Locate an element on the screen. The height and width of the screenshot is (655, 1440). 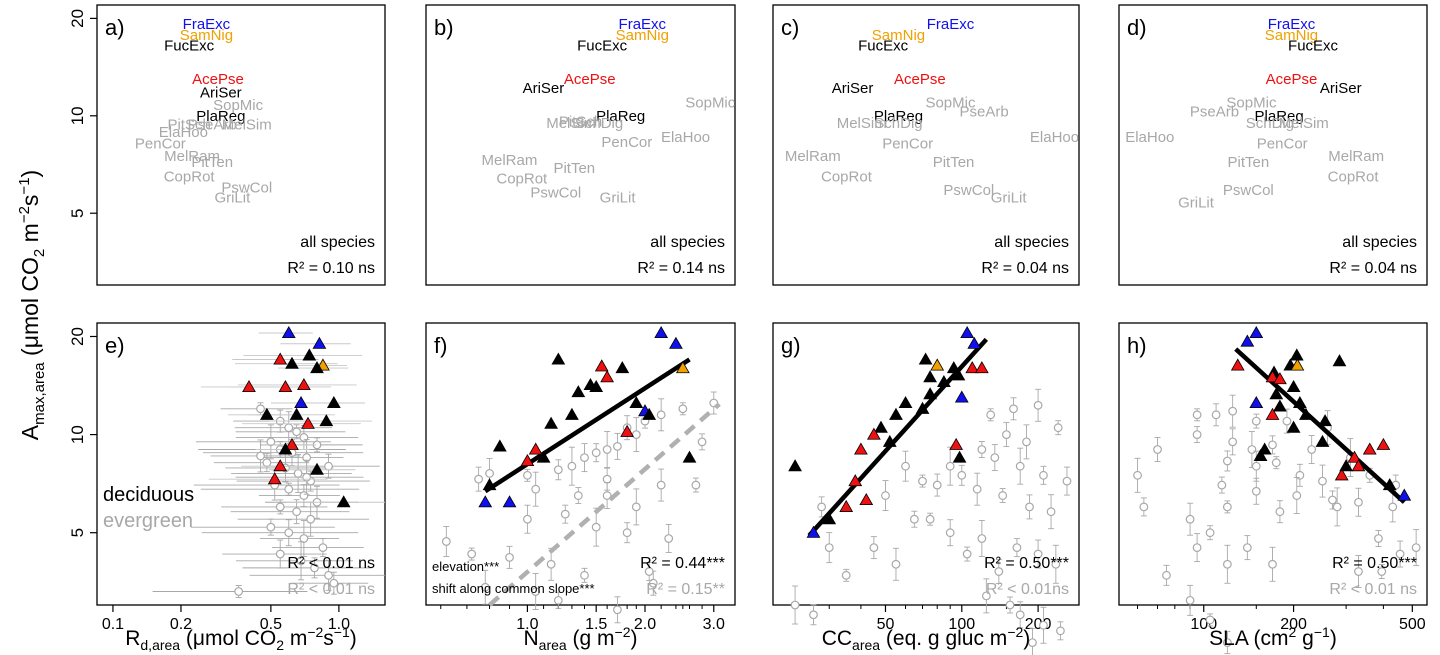
x-tick-label: 500 is located at coordinates (1412, 624).